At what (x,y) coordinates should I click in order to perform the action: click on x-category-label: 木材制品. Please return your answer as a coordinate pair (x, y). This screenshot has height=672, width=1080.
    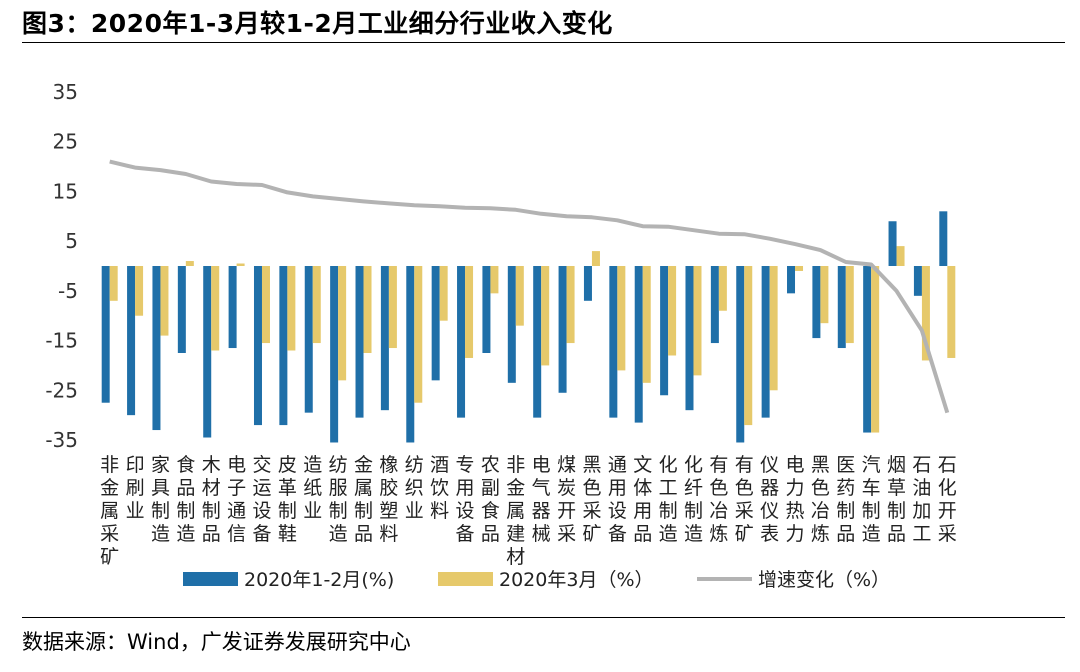
    Looking at the image, I should click on (211, 499).